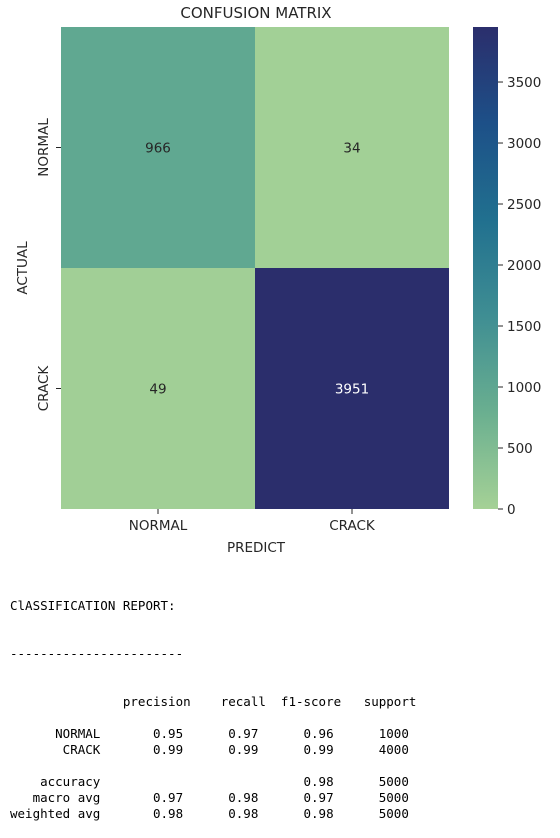 This screenshot has width=560, height=838. Describe the element at coordinates (524, 327) in the screenshot. I see `colorbar-tick-label: 1500` at that location.